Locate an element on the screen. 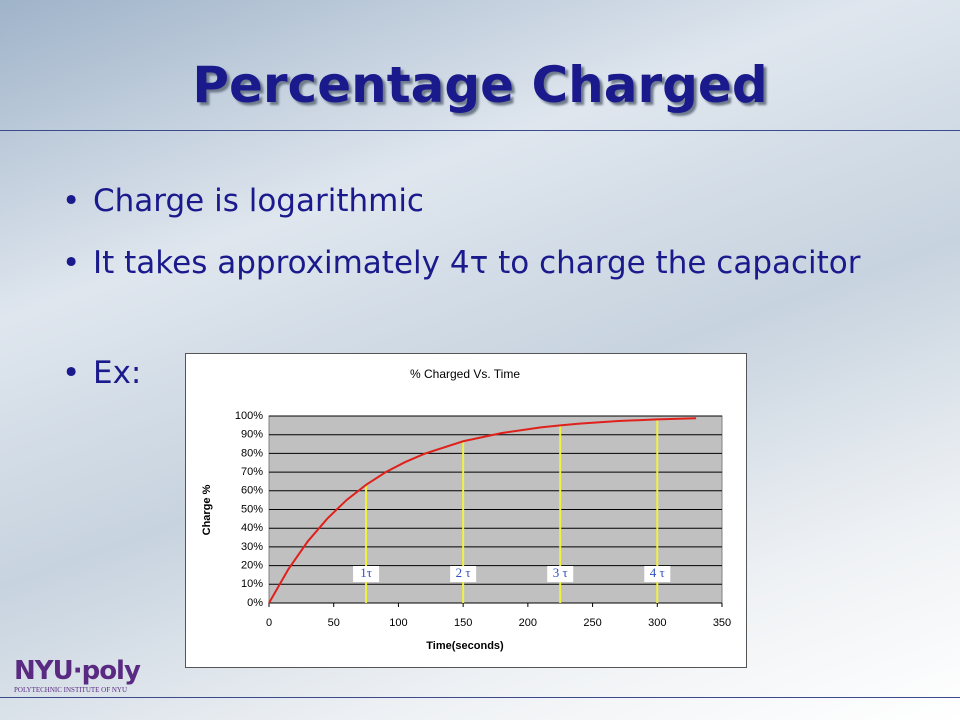 The width and height of the screenshot is (960, 720). x-tick-label: 0 is located at coordinates (269, 623).